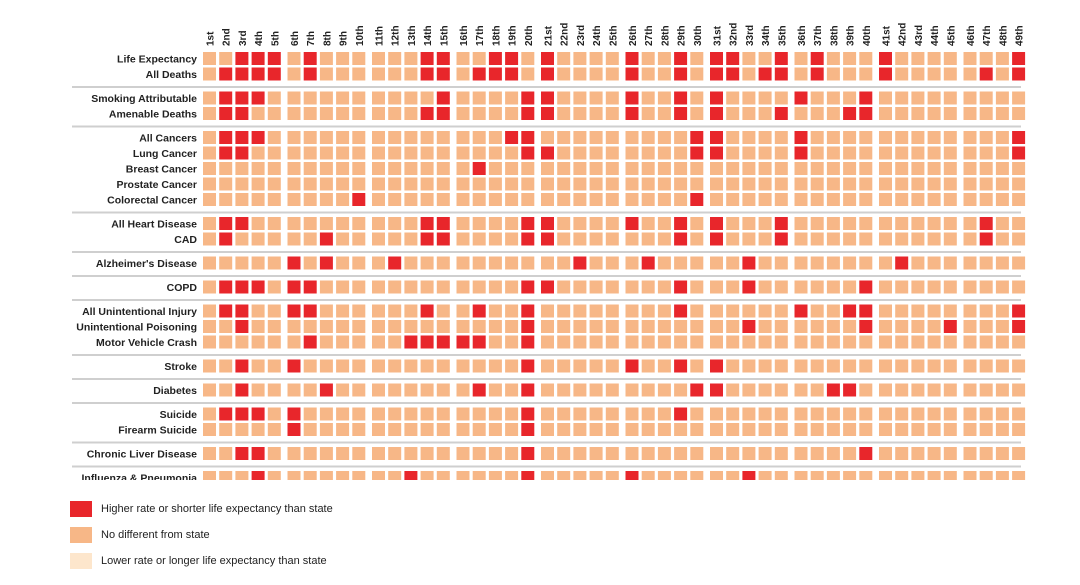 The image size is (1080, 585). I want to click on column-header-44th: 44th, so click(935, 35).